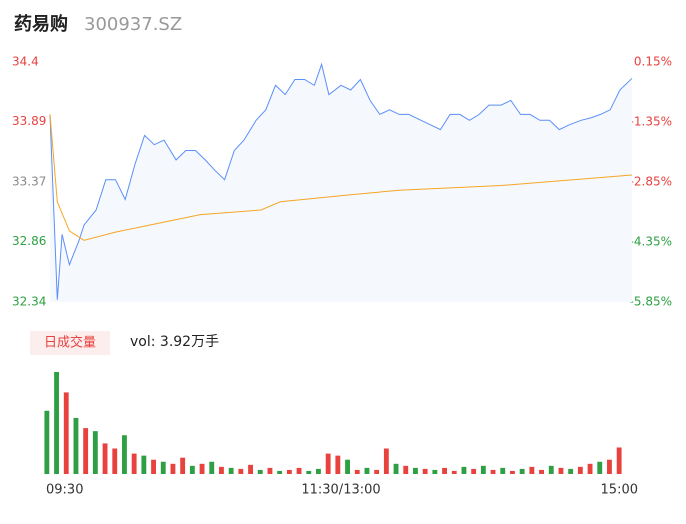 This screenshot has height=524, width=686. Describe the element at coordinates (29, 182) in the screenshot. I see `y-tick-label: 33.37` at that location.